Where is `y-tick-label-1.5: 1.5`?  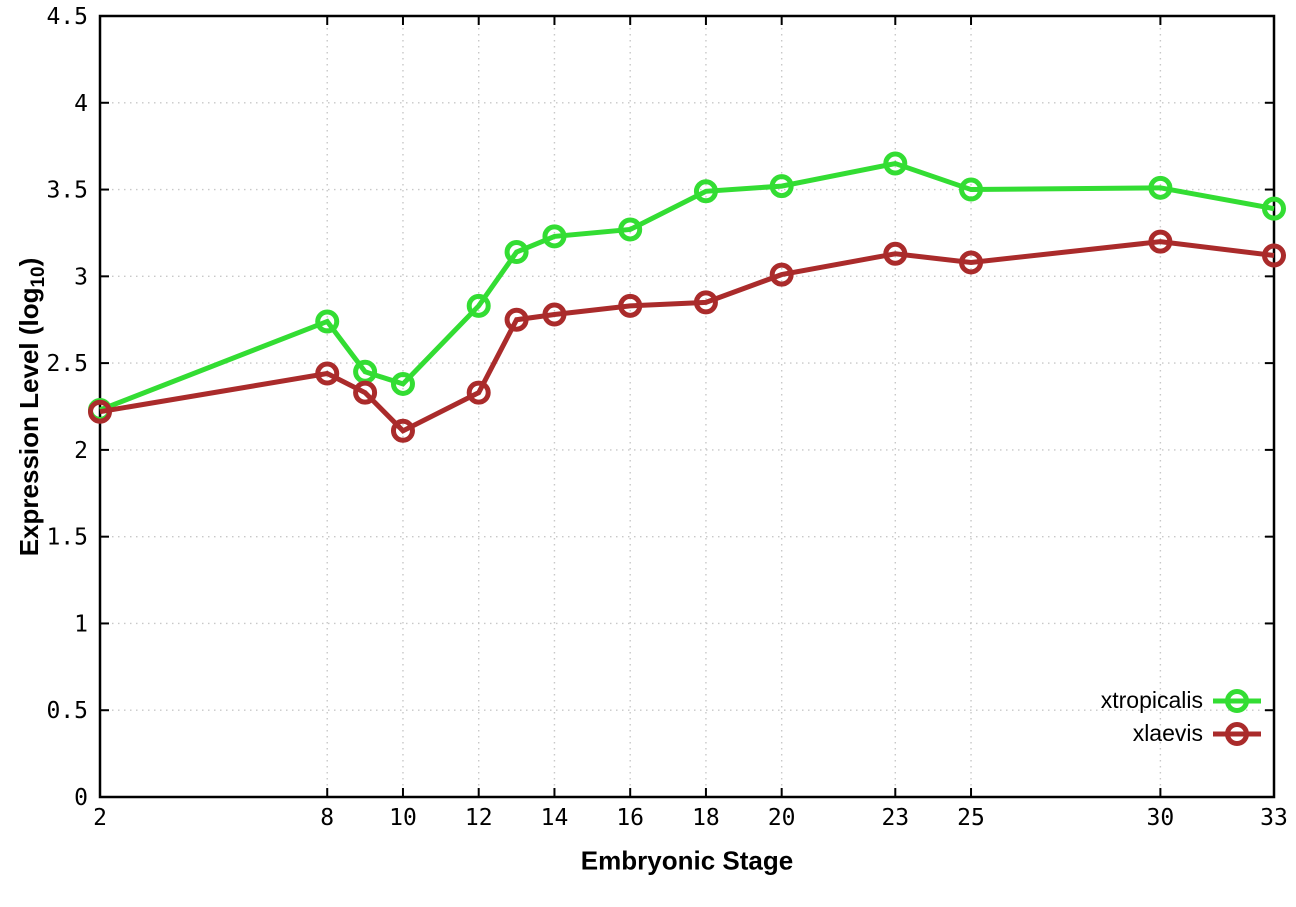
y-tick-label-1.5: 1.5 is located at coordinates (67, 538).